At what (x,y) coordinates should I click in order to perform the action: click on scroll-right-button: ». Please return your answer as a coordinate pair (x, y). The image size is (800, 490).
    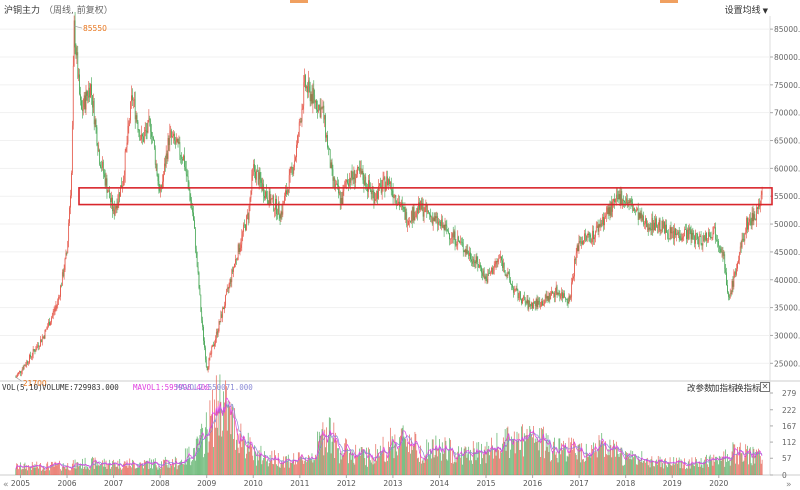
    Looking at the image, I should click on (789, 485).